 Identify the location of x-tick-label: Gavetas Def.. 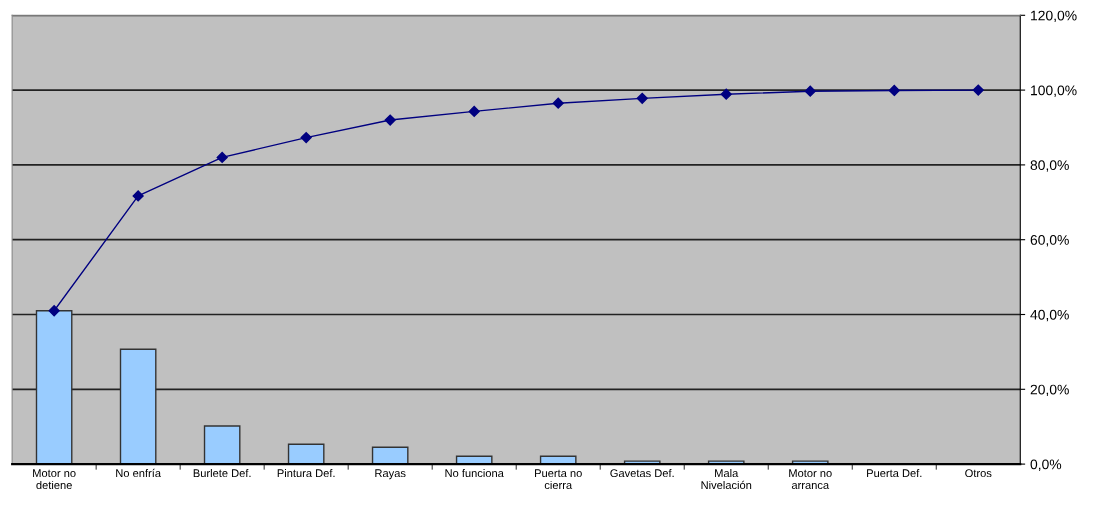
(642, 473).